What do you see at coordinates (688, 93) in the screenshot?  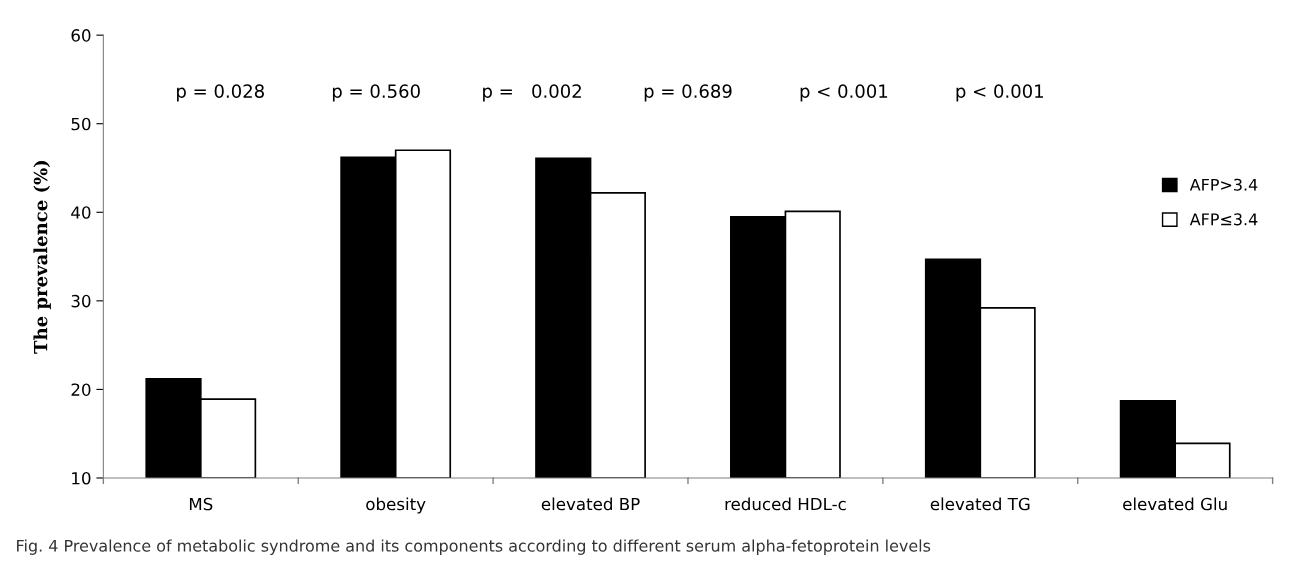 I see `annotation: p = 0.689` at bounding box center [688, 93].